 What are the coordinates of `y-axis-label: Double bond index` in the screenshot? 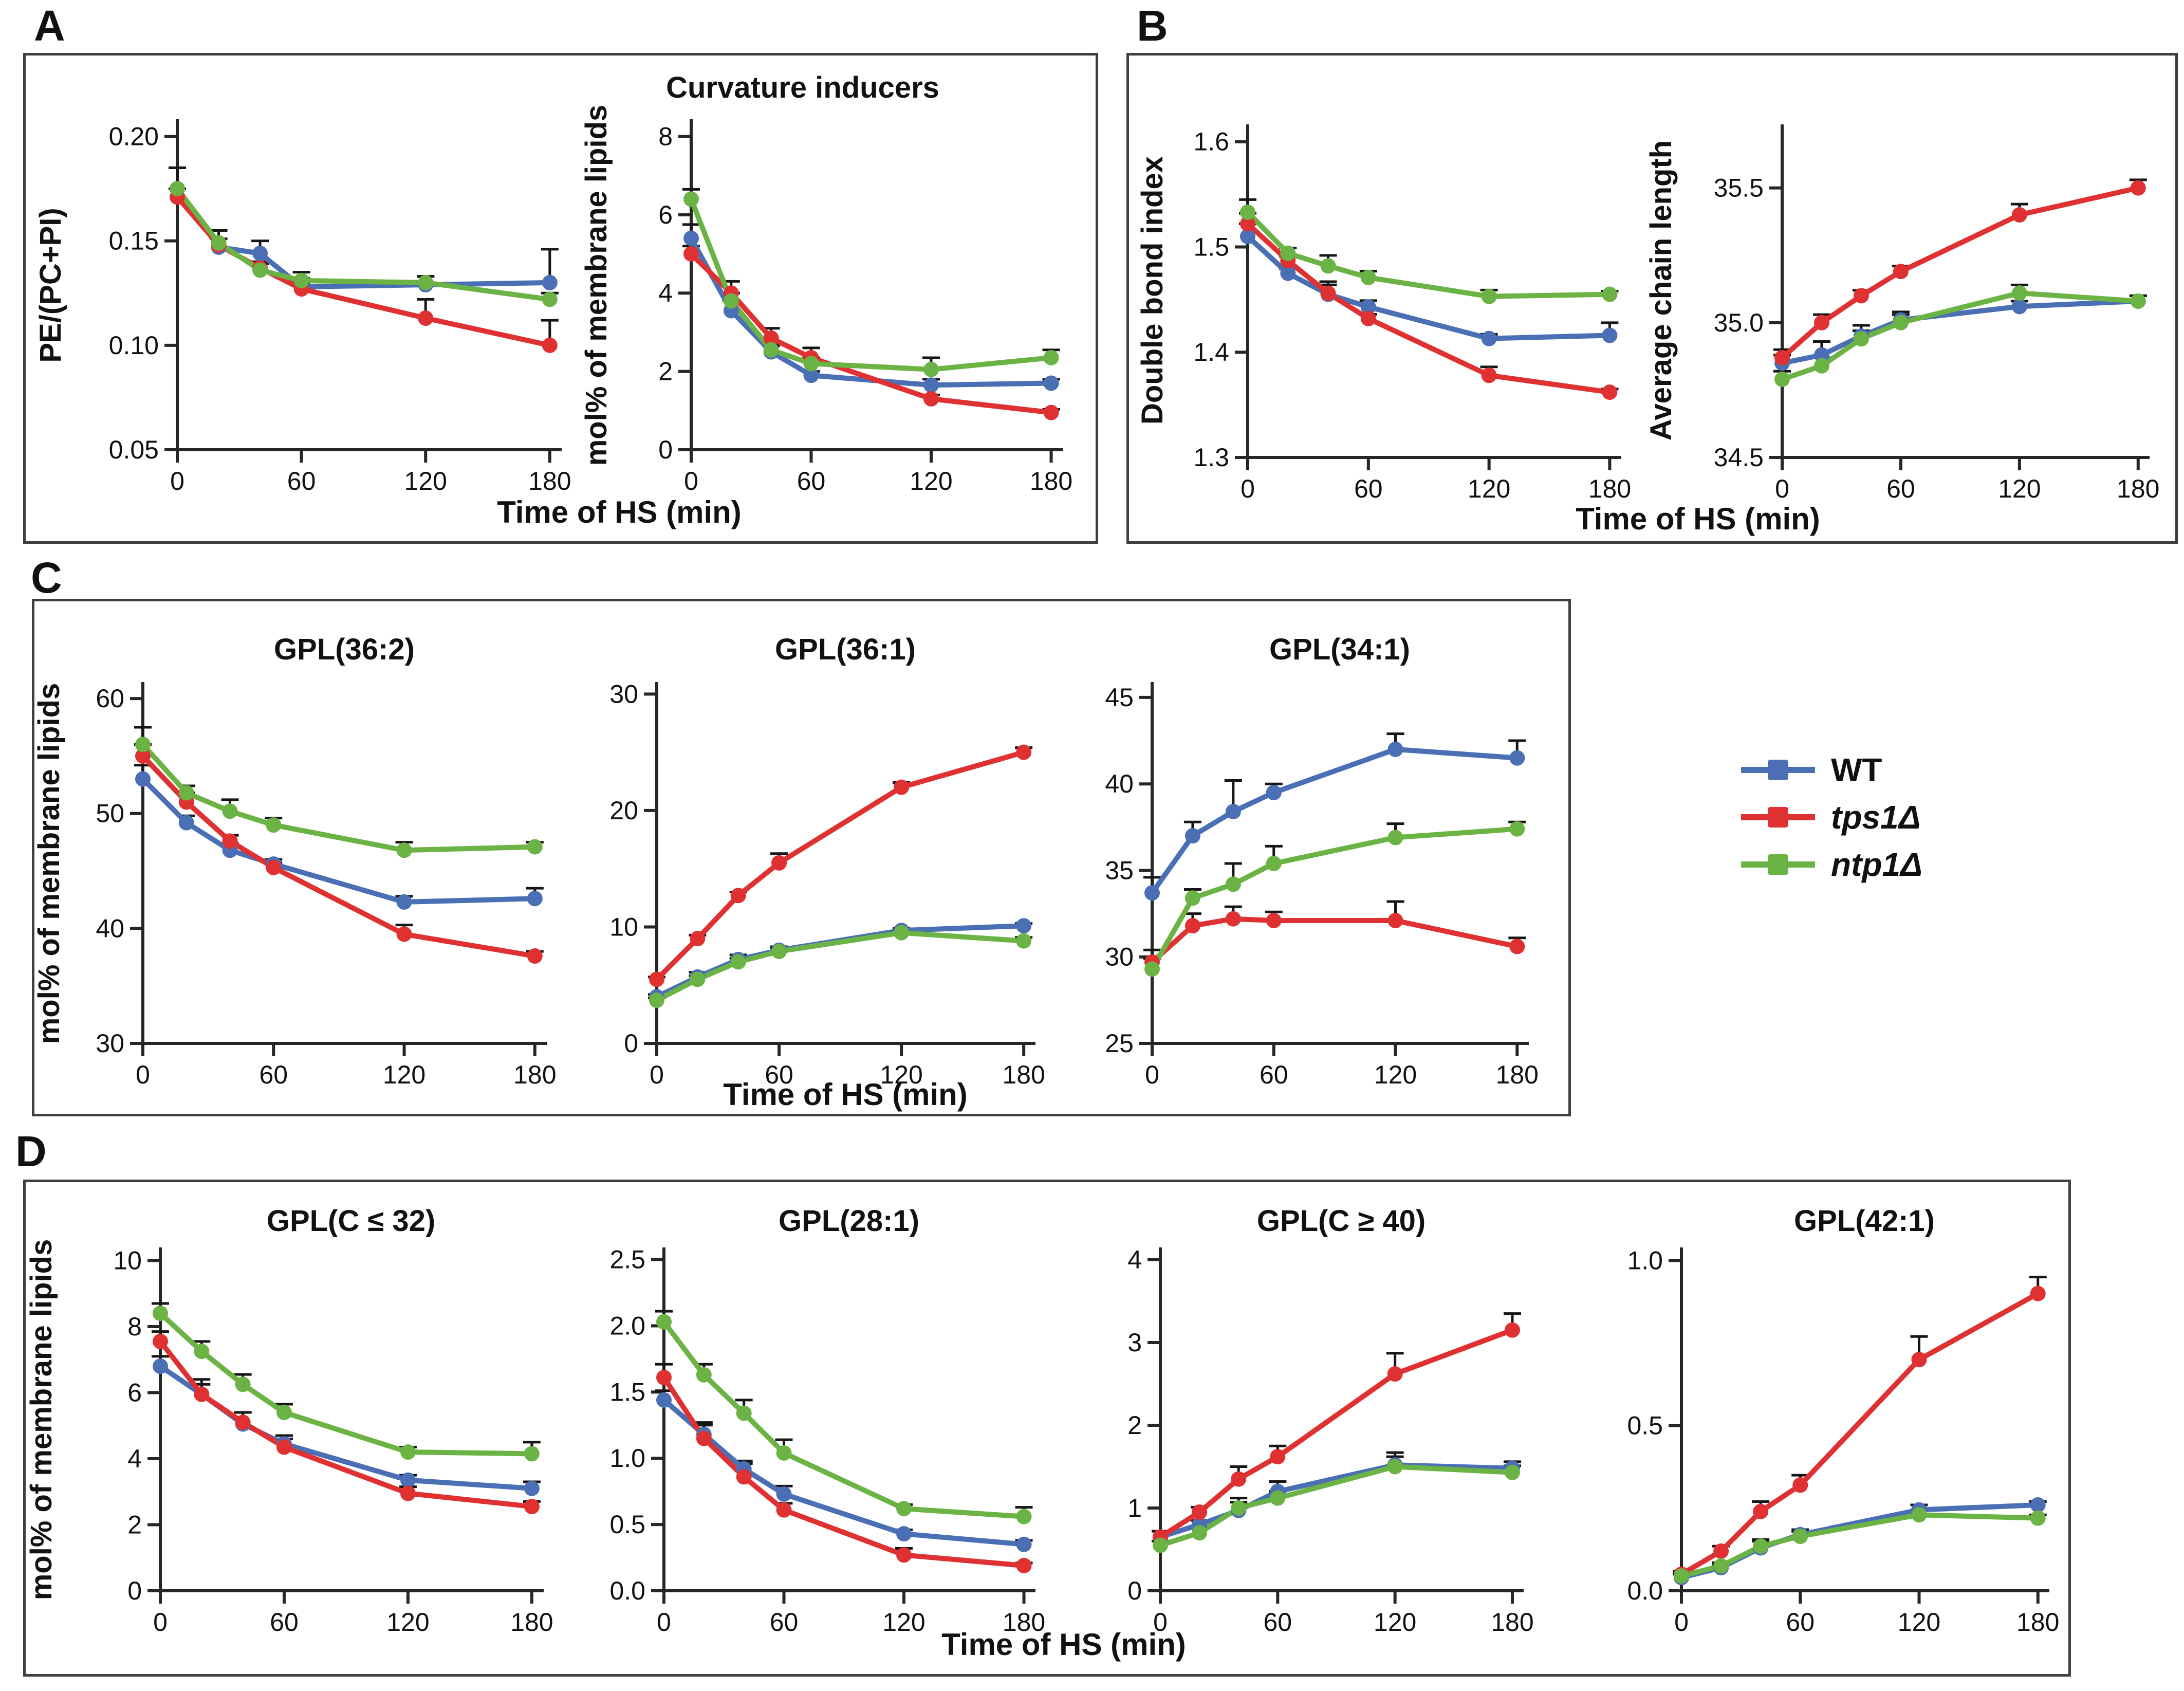 It's located at (1152, 290).